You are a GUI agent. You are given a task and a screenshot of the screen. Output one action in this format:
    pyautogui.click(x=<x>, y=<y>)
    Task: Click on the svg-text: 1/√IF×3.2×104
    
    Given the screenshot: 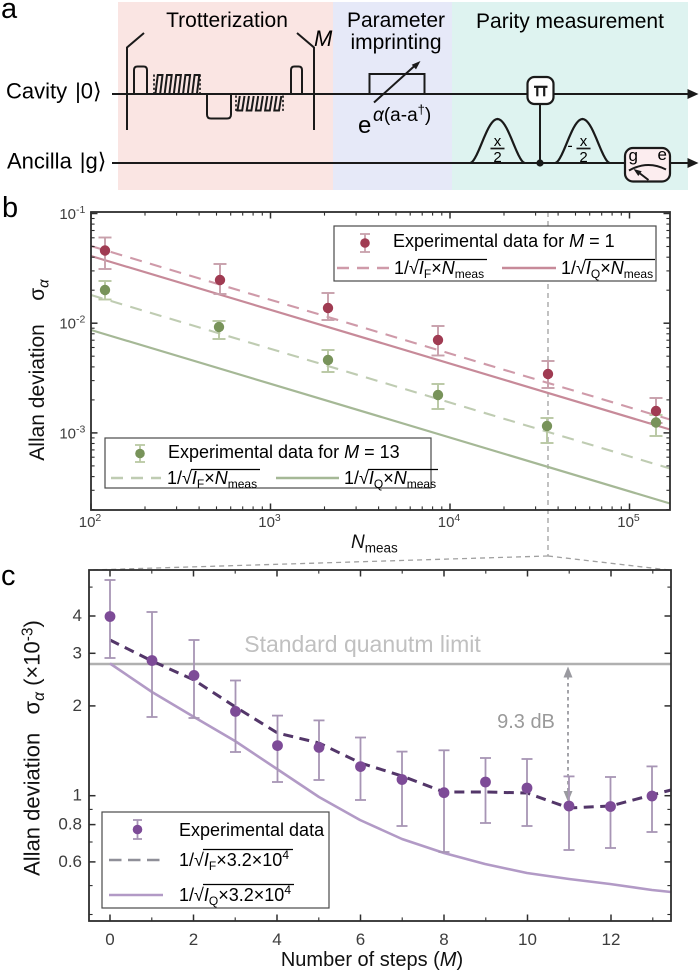 What is the action you would take?
    pyautogui.click(x=234, y=860)
    